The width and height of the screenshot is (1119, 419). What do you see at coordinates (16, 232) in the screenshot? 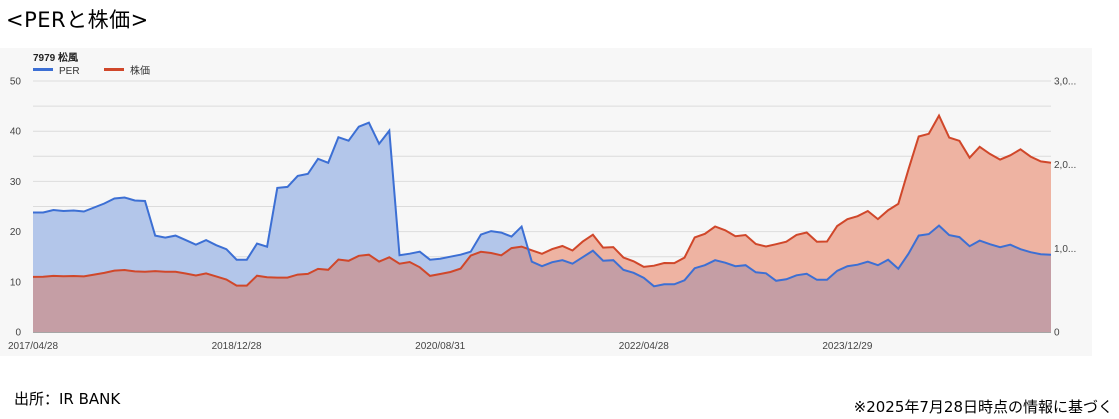
I see `y-tick-label: 20` at bounding box center [16, 232].